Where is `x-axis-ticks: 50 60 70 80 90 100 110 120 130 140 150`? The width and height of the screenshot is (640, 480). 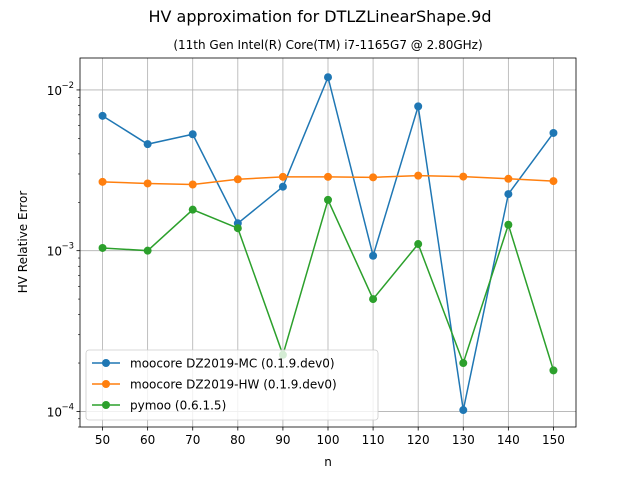 x-axis-ticks: 50 60 70 80 90 100 110 120 130 140 150 is located at coordinates (330, 437).